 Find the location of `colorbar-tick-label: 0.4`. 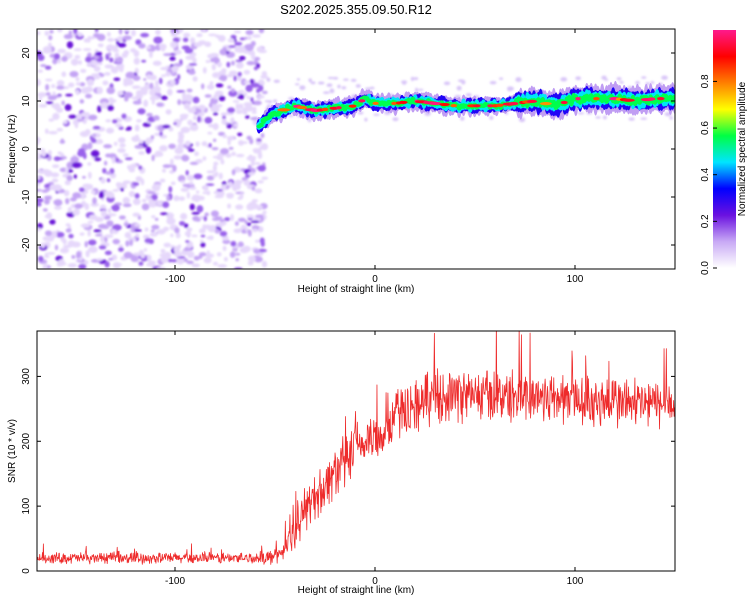

colorbar-tick-label: 0.4 is located at coordinates (705, 174).